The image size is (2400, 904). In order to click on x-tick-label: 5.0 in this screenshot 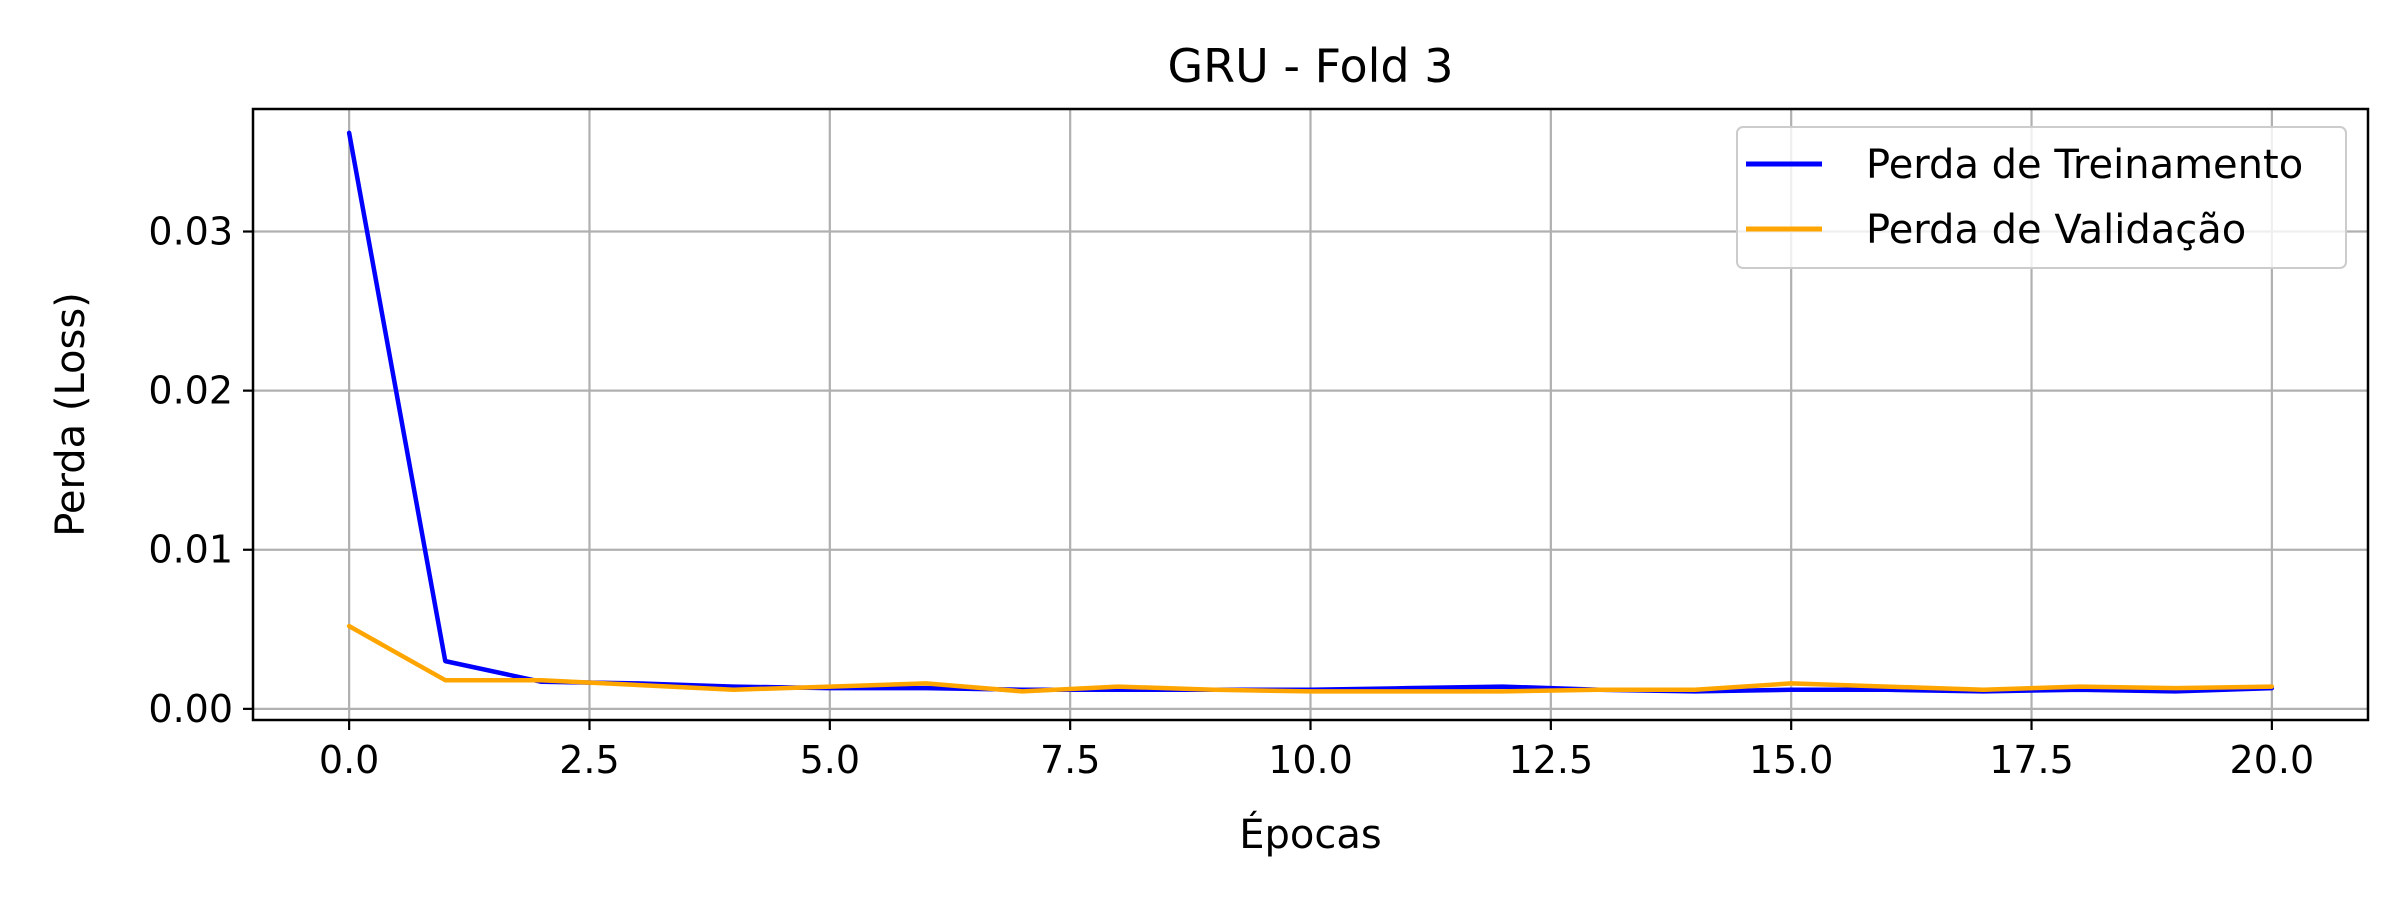, I will do `click(830, 760)`.